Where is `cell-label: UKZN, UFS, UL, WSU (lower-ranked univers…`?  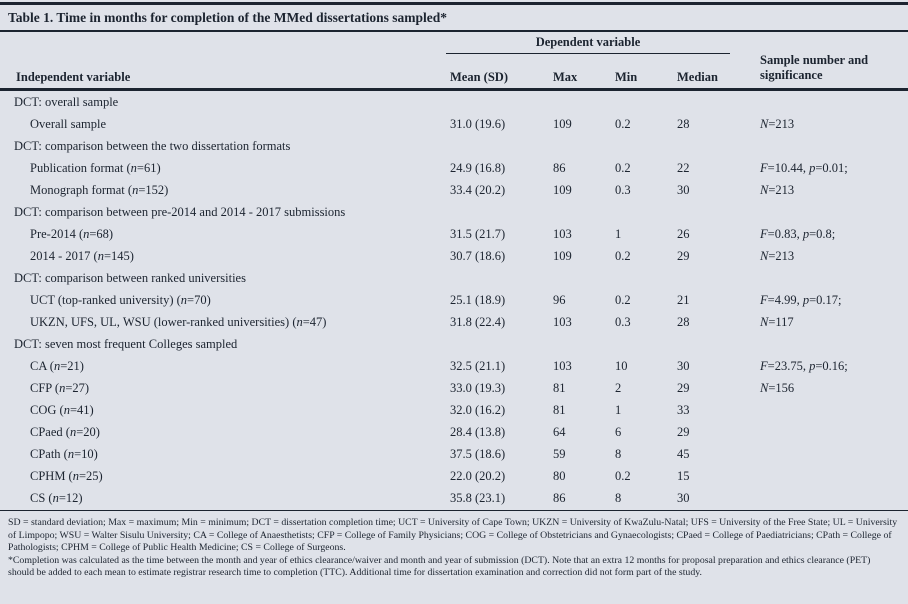 cell-label: UKZN, UFS, UL, WSU (lower-ranked univers… is located at coordinates (178, 322).